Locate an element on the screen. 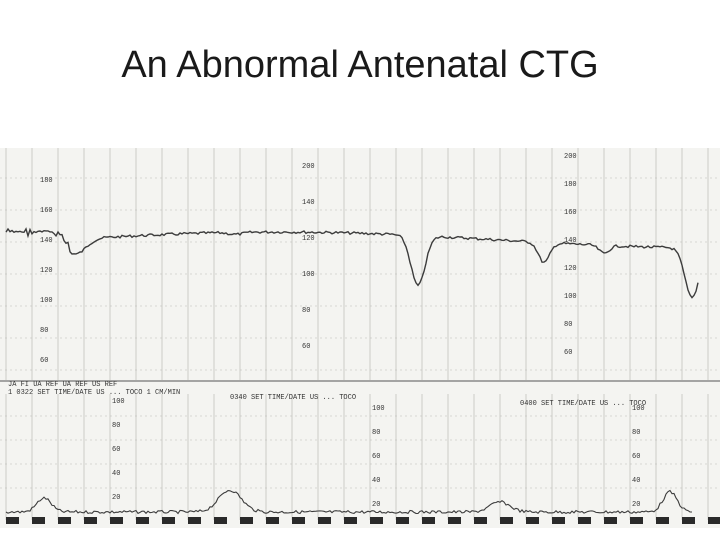 The image size is (720, 540). fhr-scale-mid: 200 140 120 100 80 60 is located at coordinates (308, 257).